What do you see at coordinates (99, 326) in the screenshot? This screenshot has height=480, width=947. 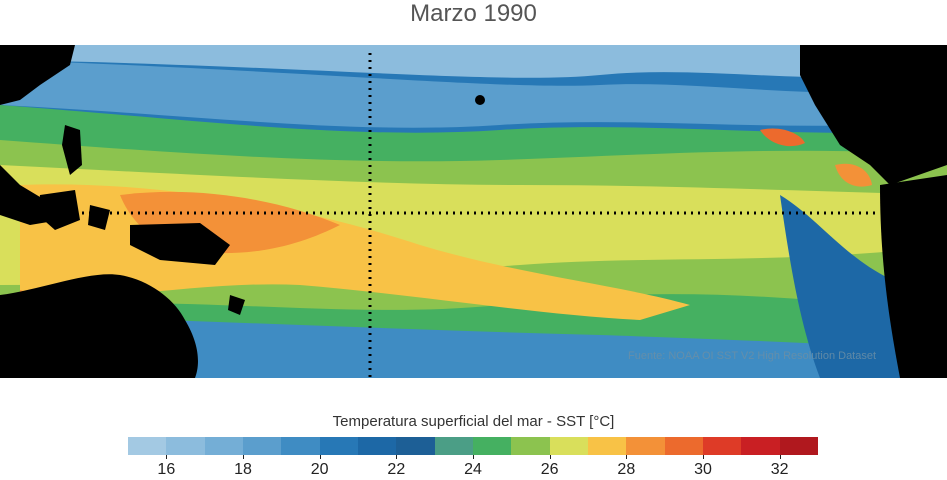 I see `land-australia` at bounding box center [99, 326].